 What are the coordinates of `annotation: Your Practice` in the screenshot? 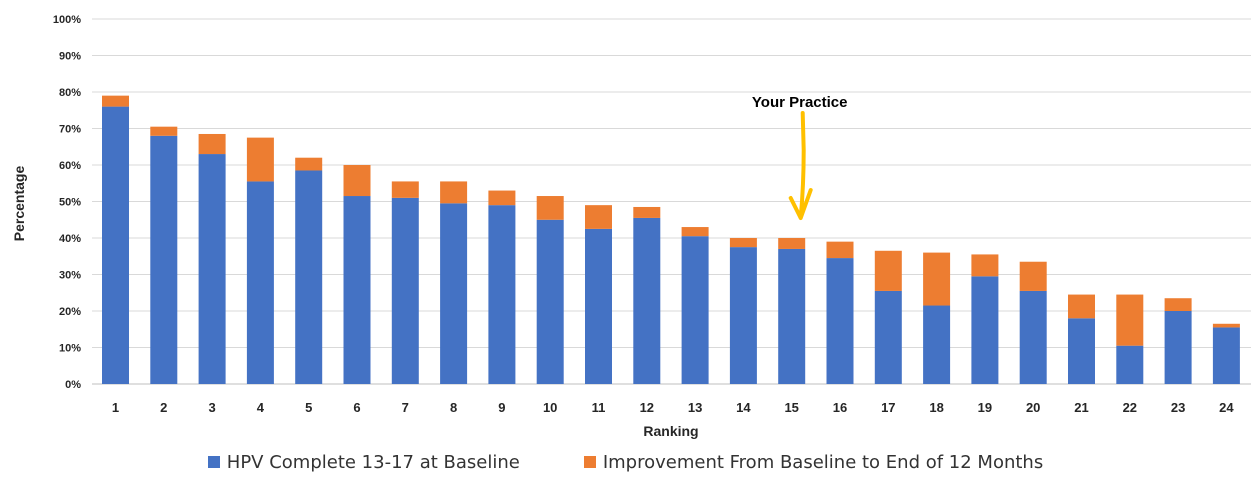 It's located at (800, 157).